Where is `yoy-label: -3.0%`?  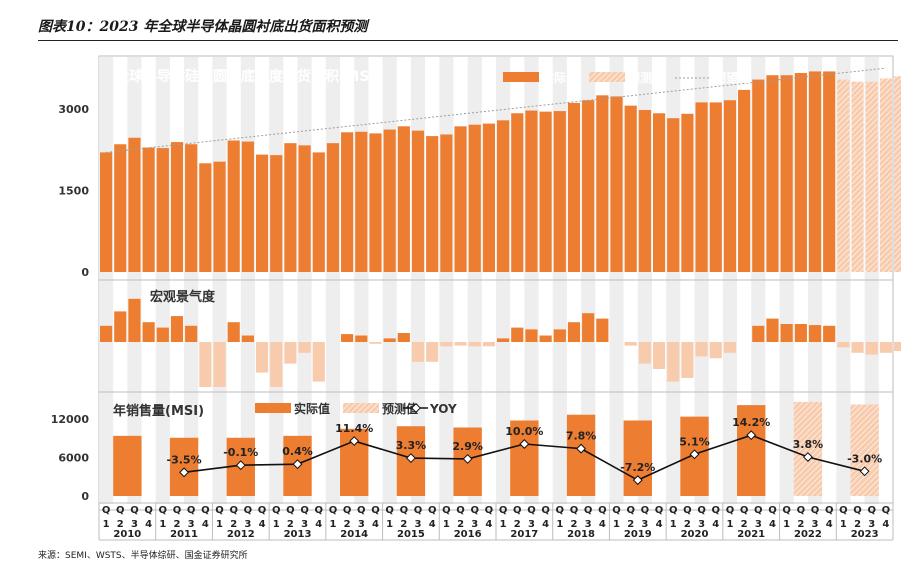 yoy-label: -3.0% is located at coordinates (864, 458).